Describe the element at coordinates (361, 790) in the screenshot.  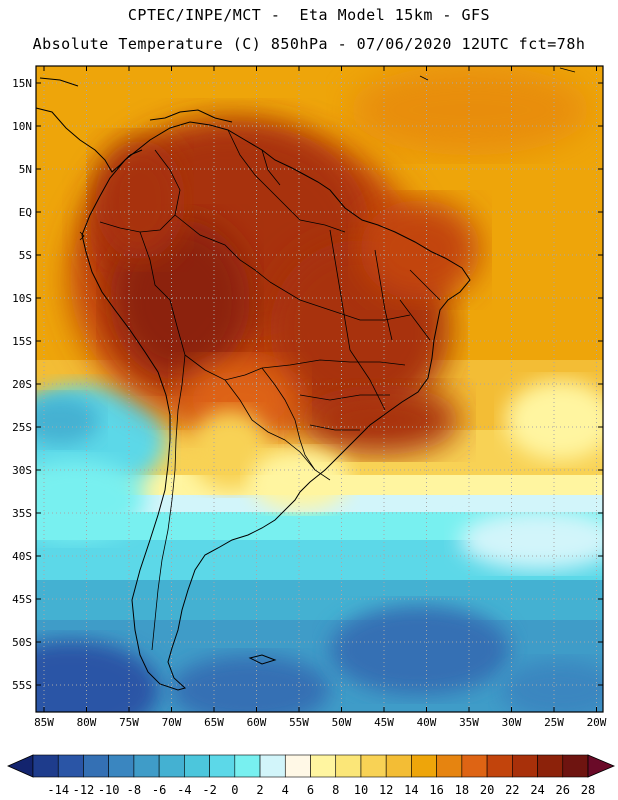
I see `colorbar-label: 10` at that location.